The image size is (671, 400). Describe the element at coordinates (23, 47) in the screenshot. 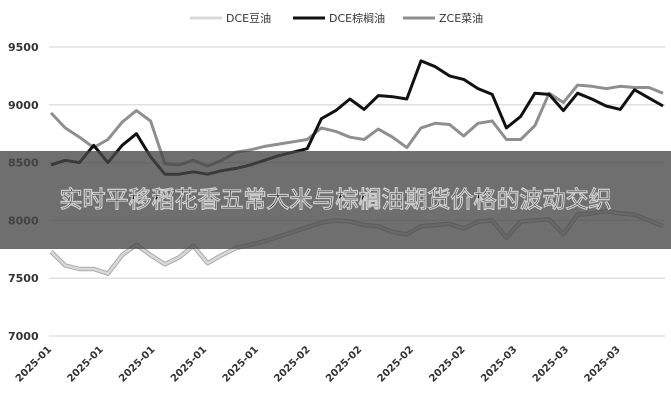

I see `y-tick-label: 9500` at that location.